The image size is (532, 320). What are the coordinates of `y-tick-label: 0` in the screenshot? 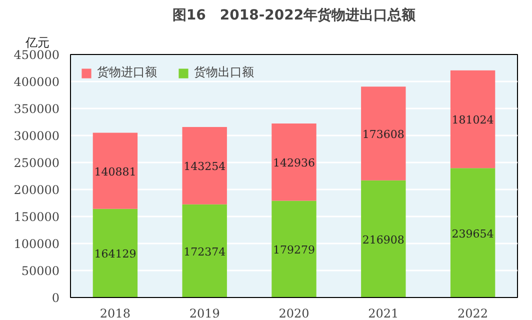 It's located at (56, 298).